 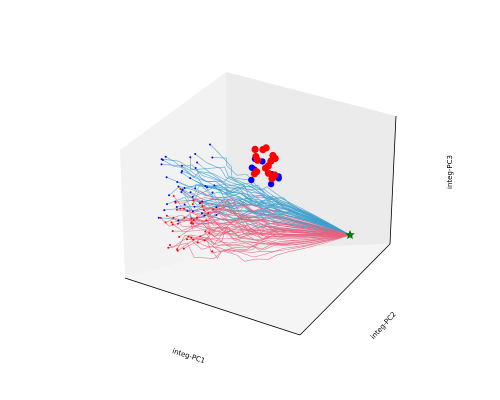 I want to click on trajectories, so click(x=254, y=203).